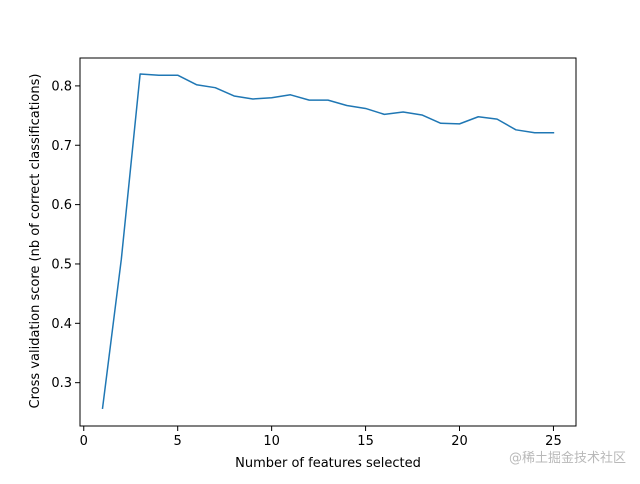  What do you see at coordinates (84, 441) in the screenshot?
I see `x-tick-label: 0` at bounding box center [84, 441].